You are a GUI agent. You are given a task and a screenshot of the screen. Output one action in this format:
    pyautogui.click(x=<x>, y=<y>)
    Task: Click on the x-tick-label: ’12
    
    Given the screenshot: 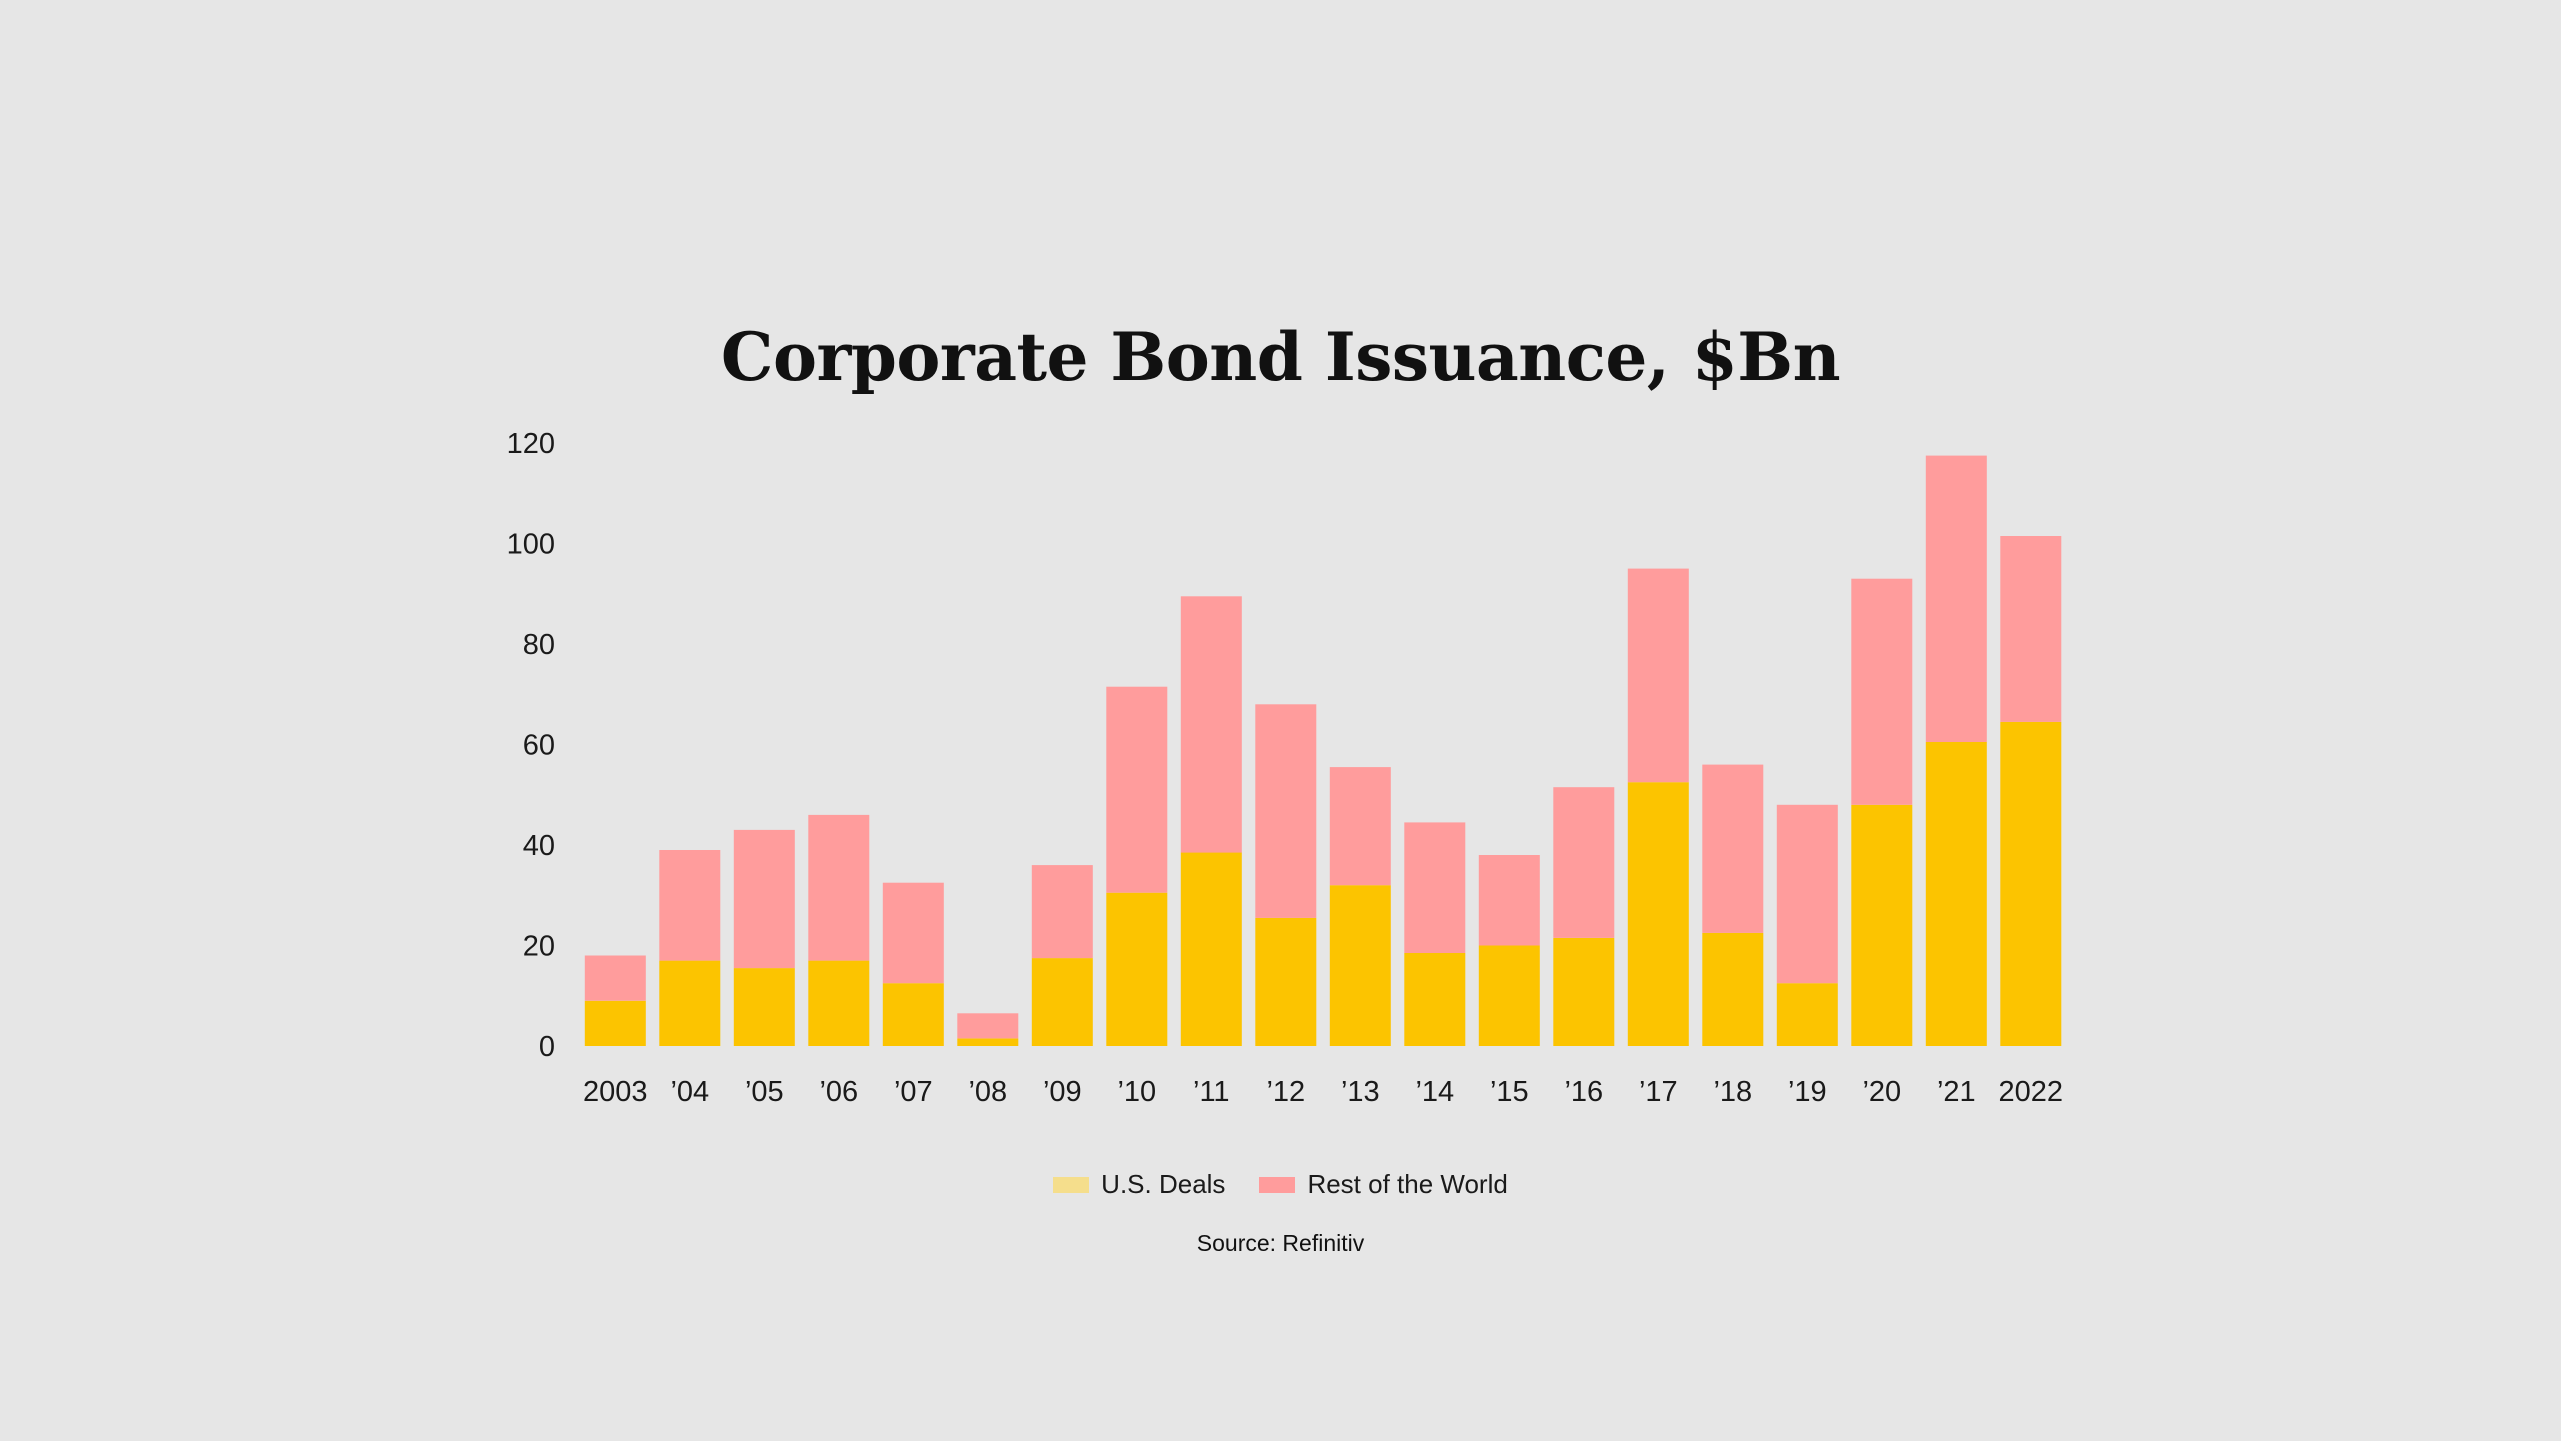 What is the action you would take?
    pyautogui.click(x=1285, y=1092)
    